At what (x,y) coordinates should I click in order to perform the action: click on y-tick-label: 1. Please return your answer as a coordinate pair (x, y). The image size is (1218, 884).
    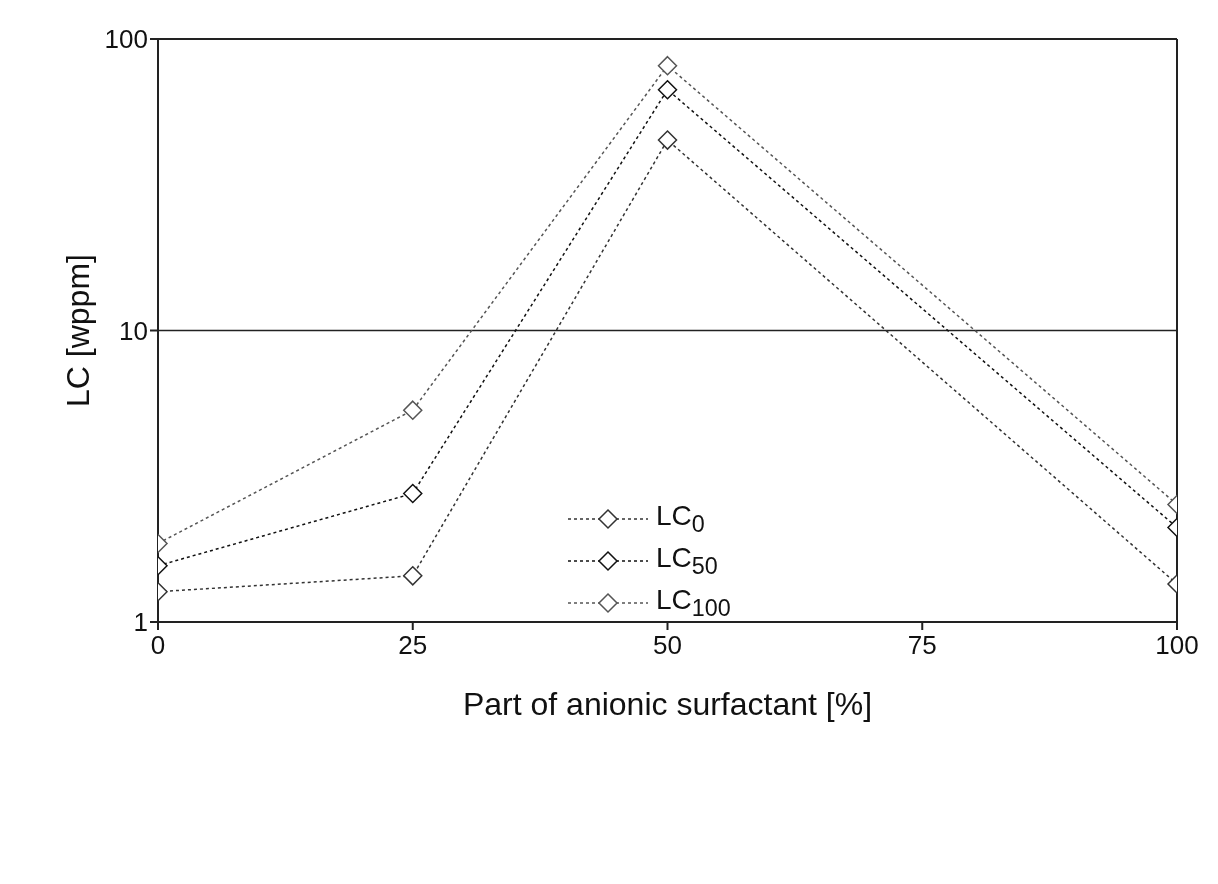
    Looking at the image, I should click on (140, 622).